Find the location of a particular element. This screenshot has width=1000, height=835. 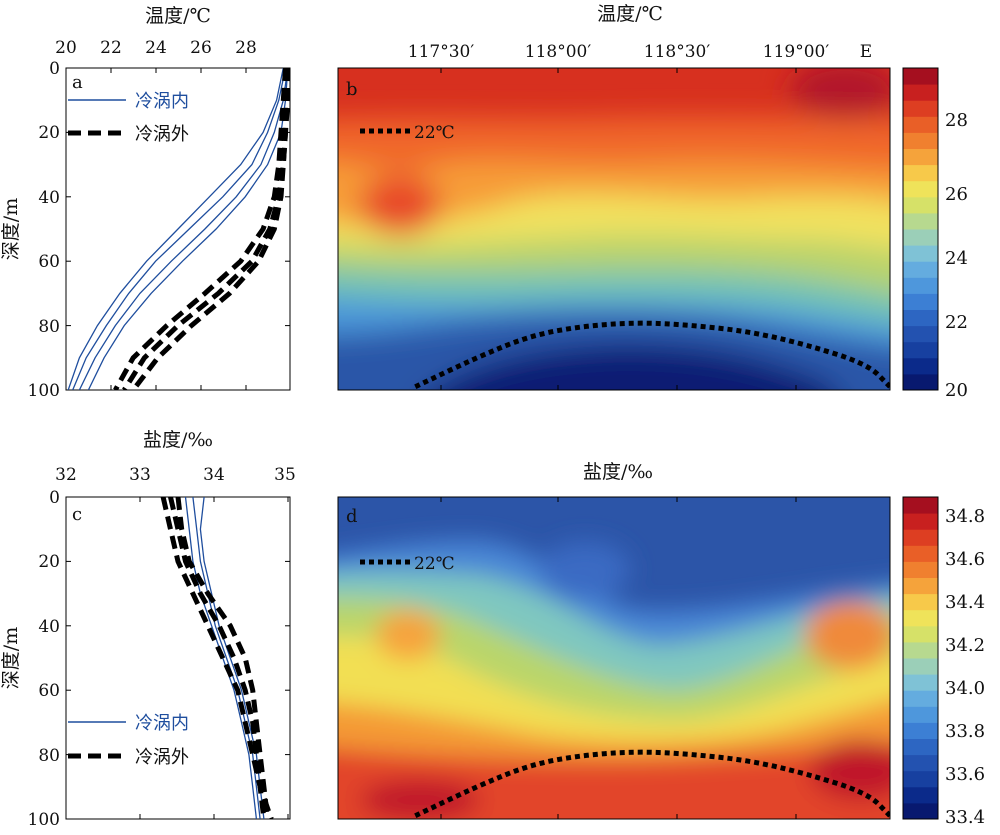

panel-a-ylabel: 深度/m is located at coordinates (11, 229).